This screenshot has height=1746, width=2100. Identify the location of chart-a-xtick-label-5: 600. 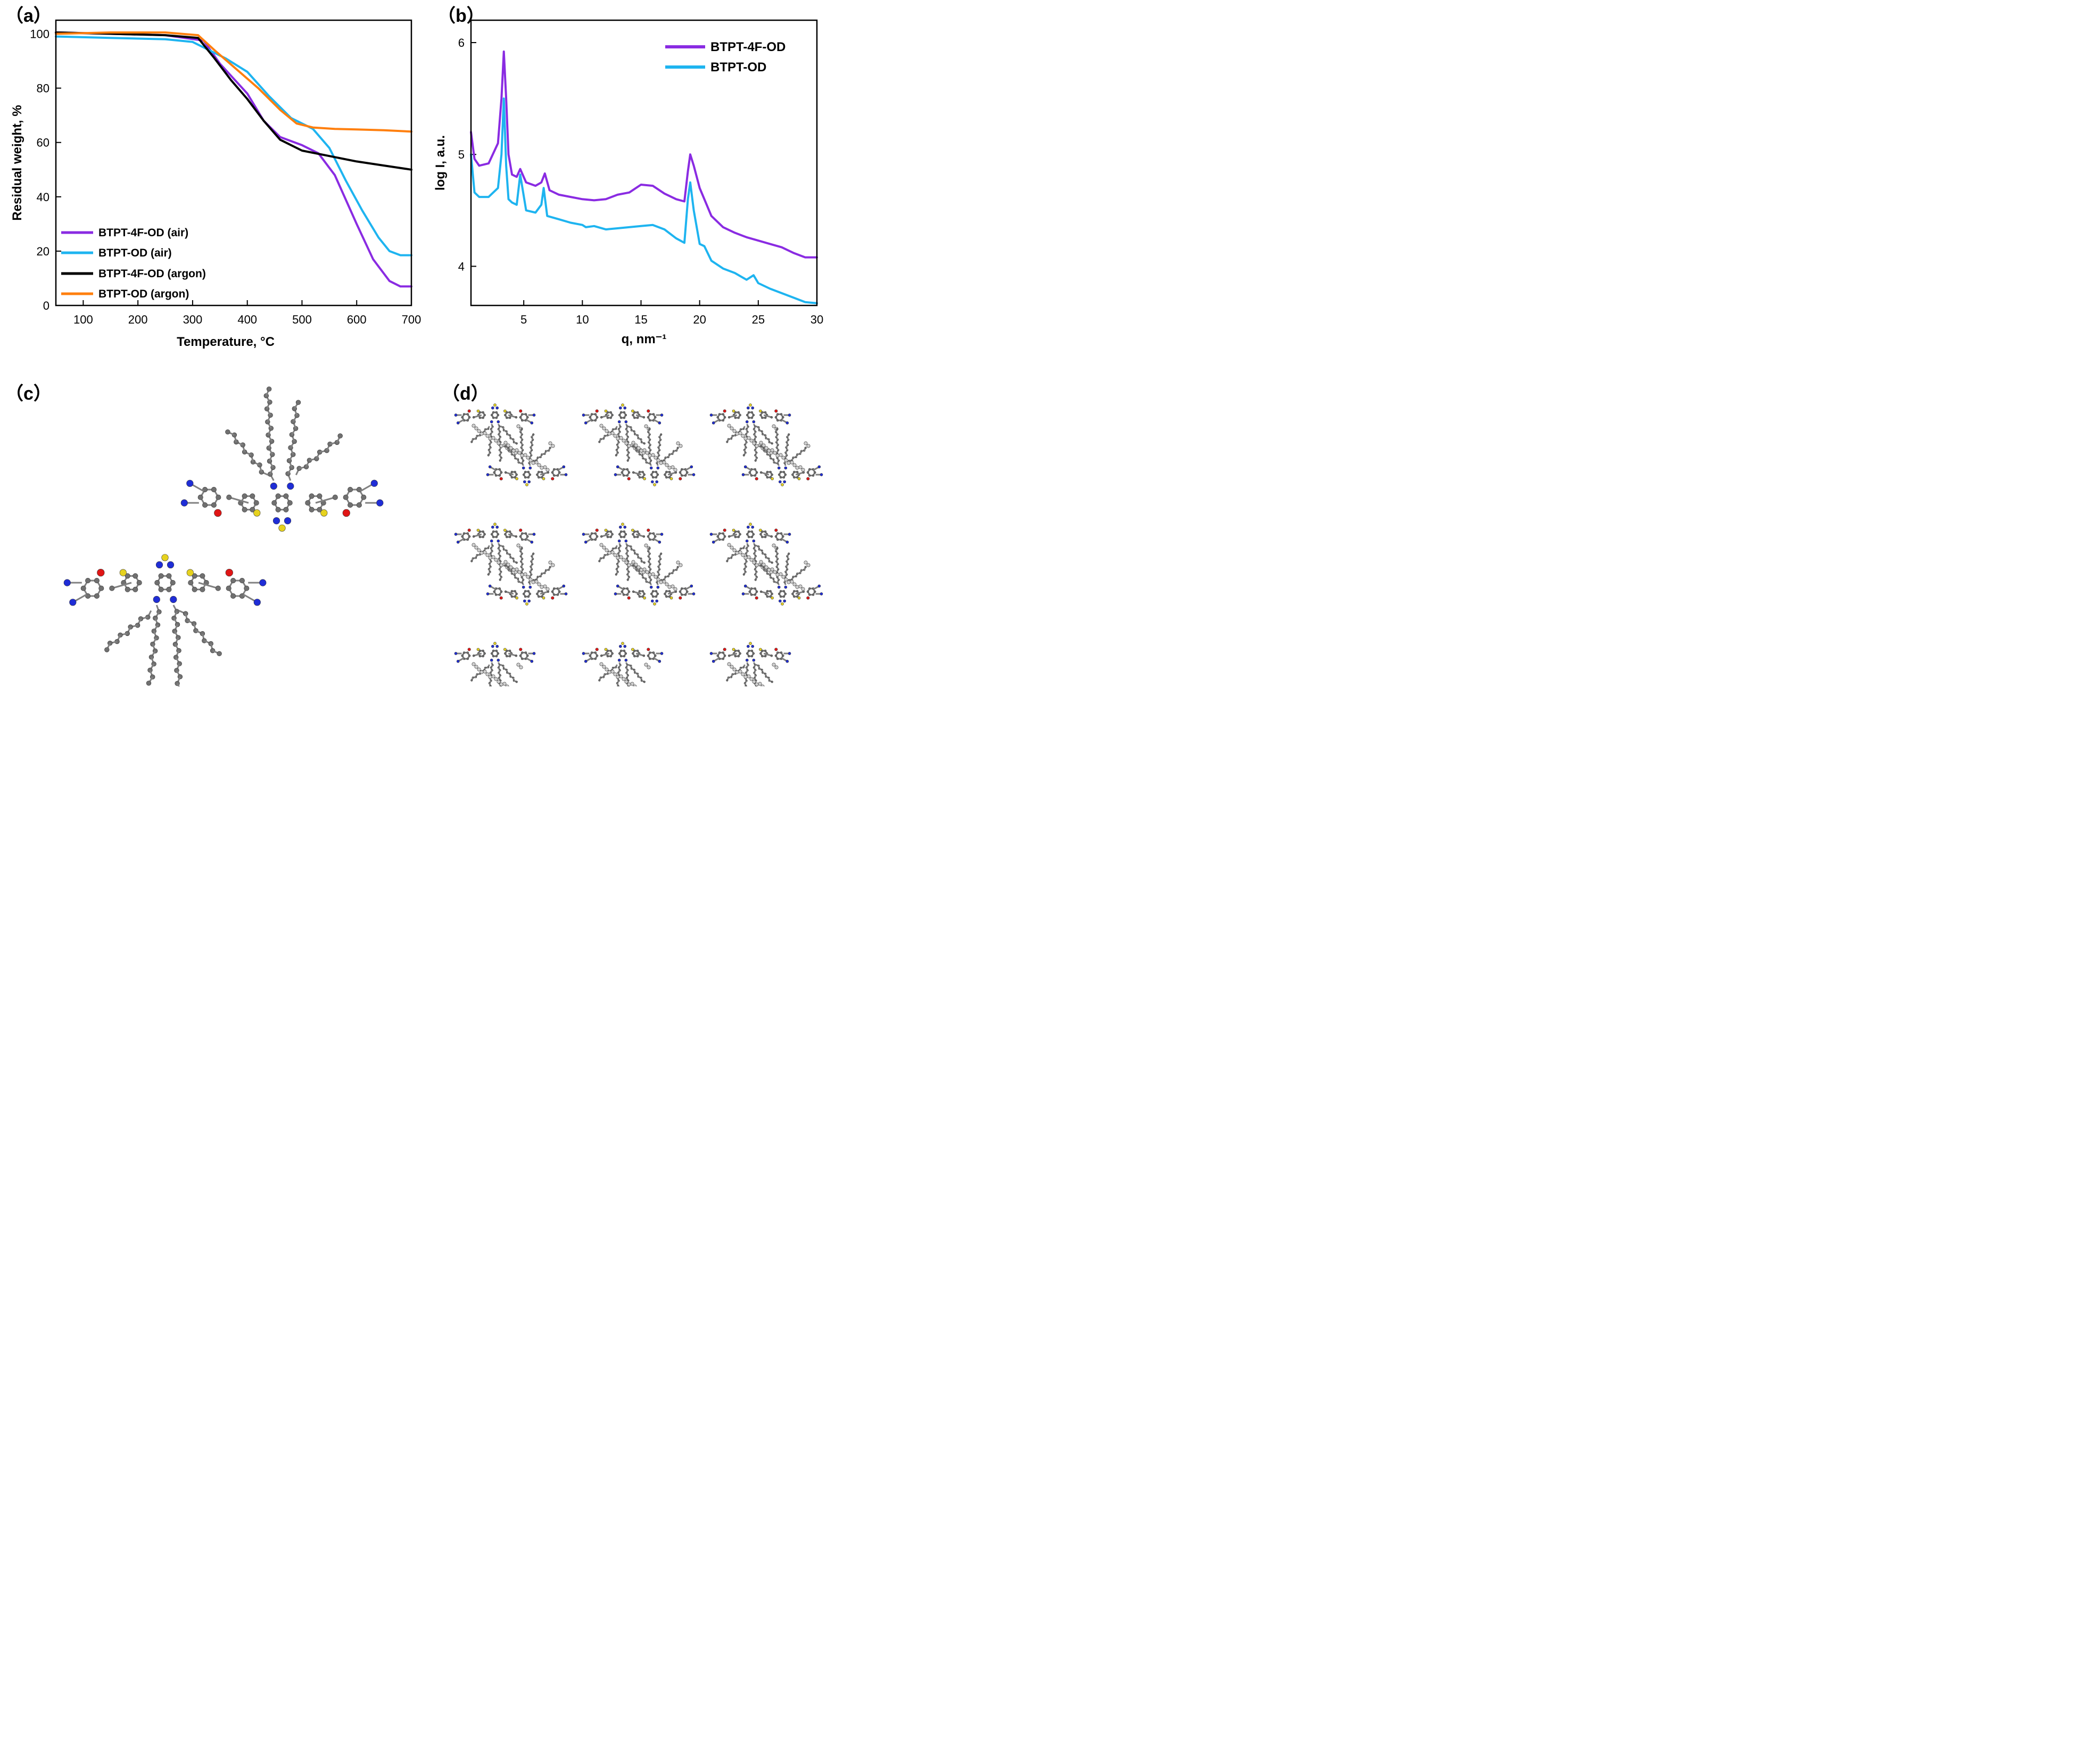
(357, 319).